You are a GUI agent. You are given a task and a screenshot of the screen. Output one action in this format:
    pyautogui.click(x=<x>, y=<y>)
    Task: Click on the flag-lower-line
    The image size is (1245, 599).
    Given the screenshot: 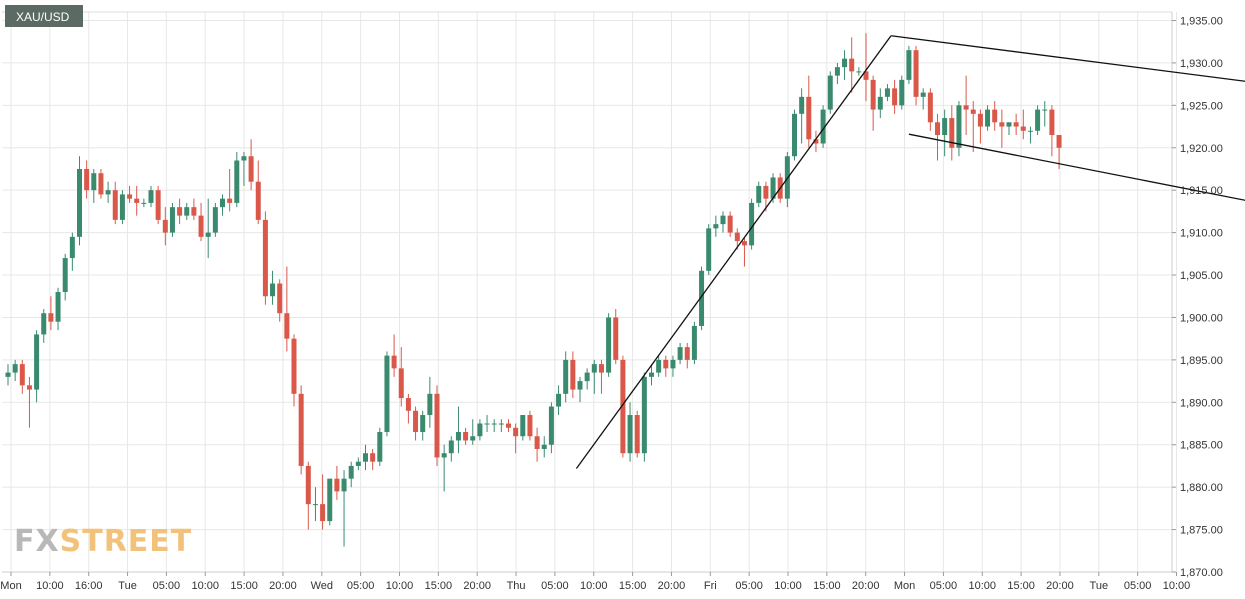 What is the action you would take?
    pyautogui.click(x=1076, y=167)
    